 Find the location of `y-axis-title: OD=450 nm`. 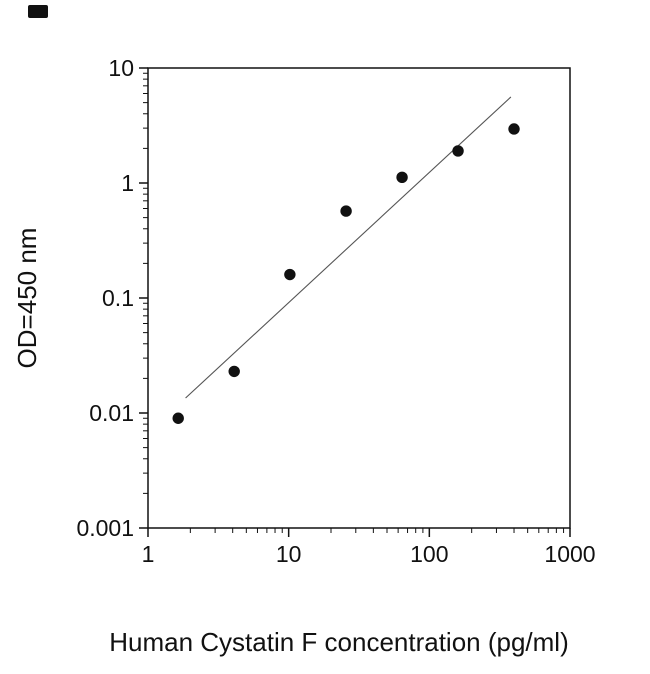

y-axis-title: OD=450 nm is located at coordinates (27, 298).